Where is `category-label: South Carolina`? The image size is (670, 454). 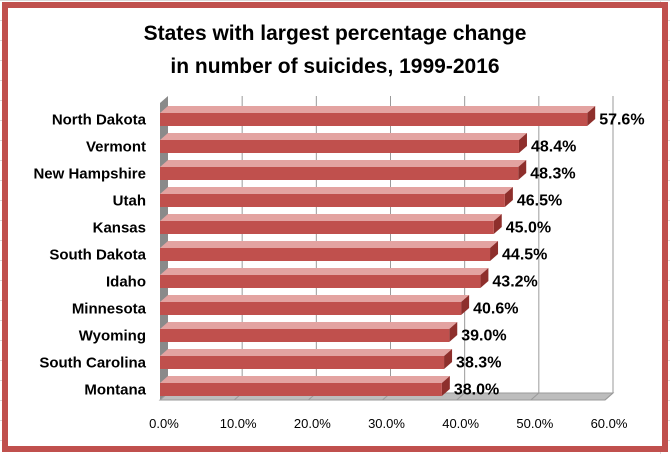
category-label: South Carolina is located at coordinates (92, 363).